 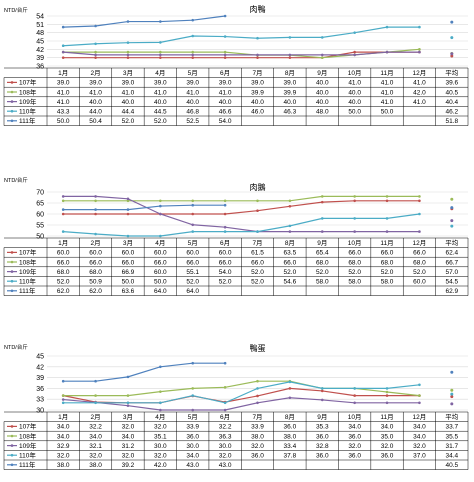 I want to click on y-tick-label: 60, so click(x=40, y=215).